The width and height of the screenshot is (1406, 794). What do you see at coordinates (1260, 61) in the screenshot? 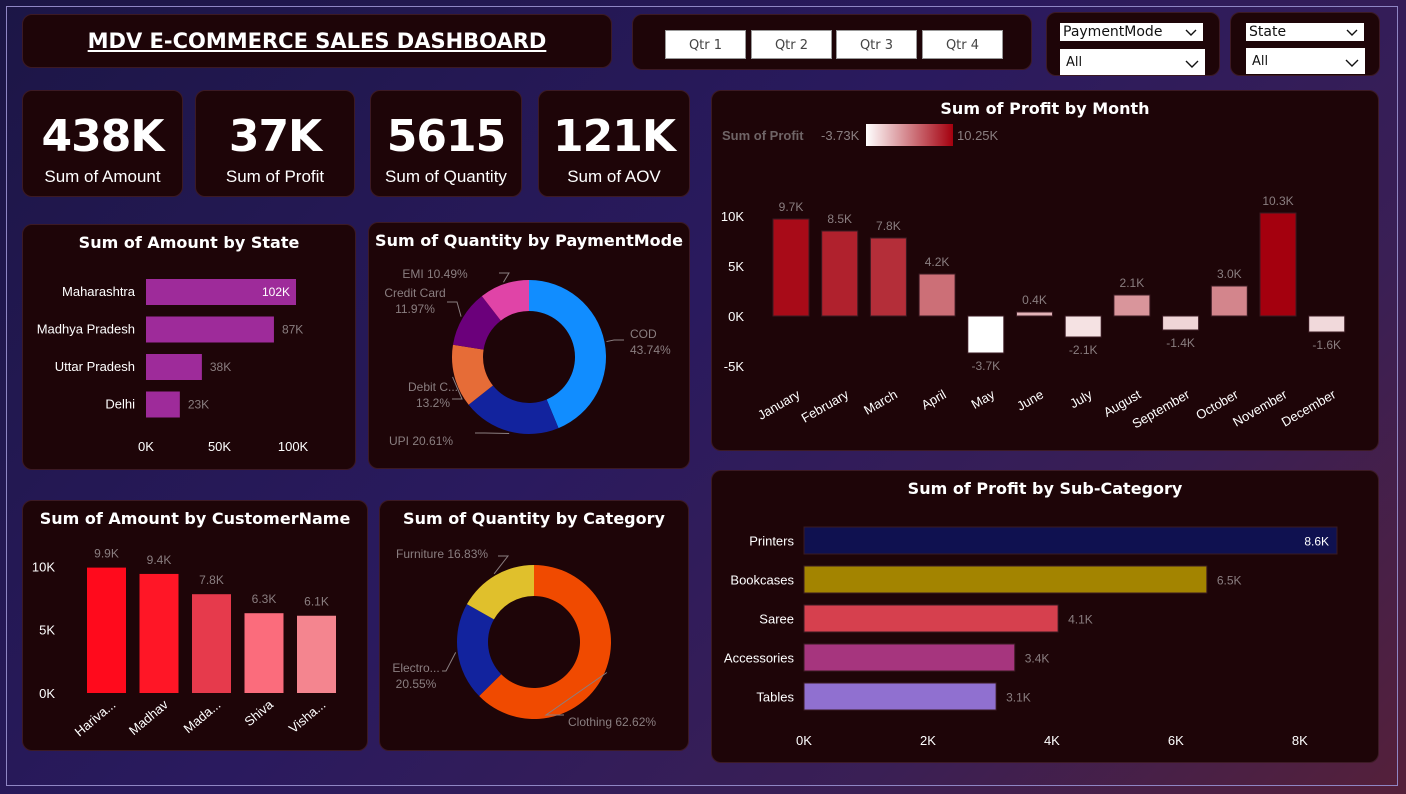
I see `state-selected-value: All` at bounding box center [1260, 61].